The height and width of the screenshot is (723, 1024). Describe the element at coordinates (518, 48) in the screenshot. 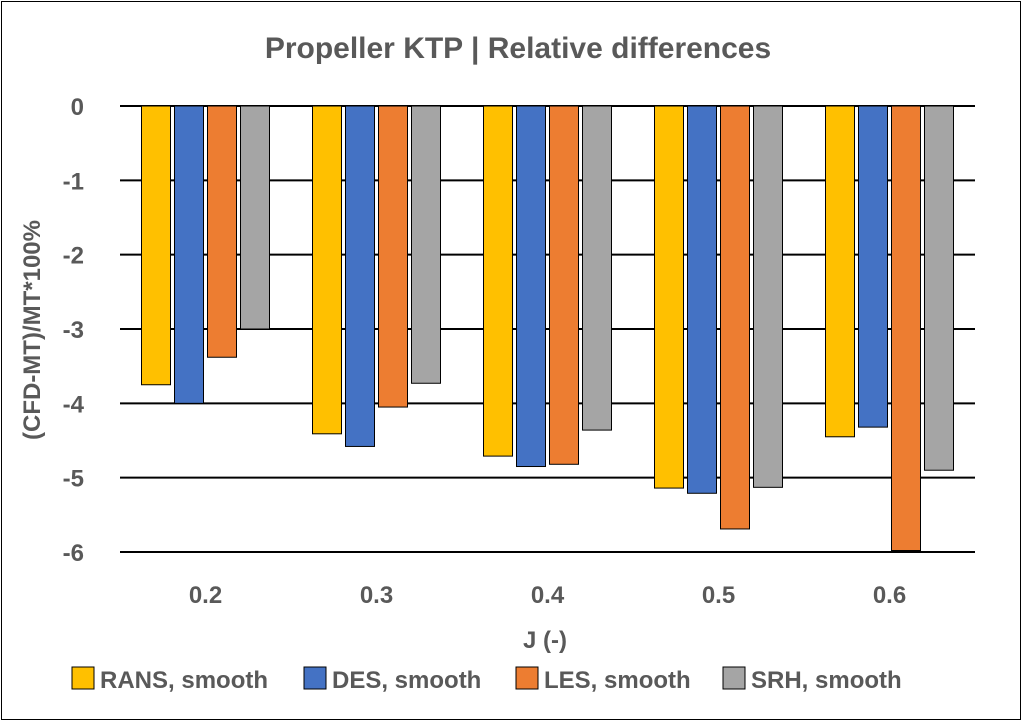

I see `chart-title: Propeller KTP | Relative differences` at that location.